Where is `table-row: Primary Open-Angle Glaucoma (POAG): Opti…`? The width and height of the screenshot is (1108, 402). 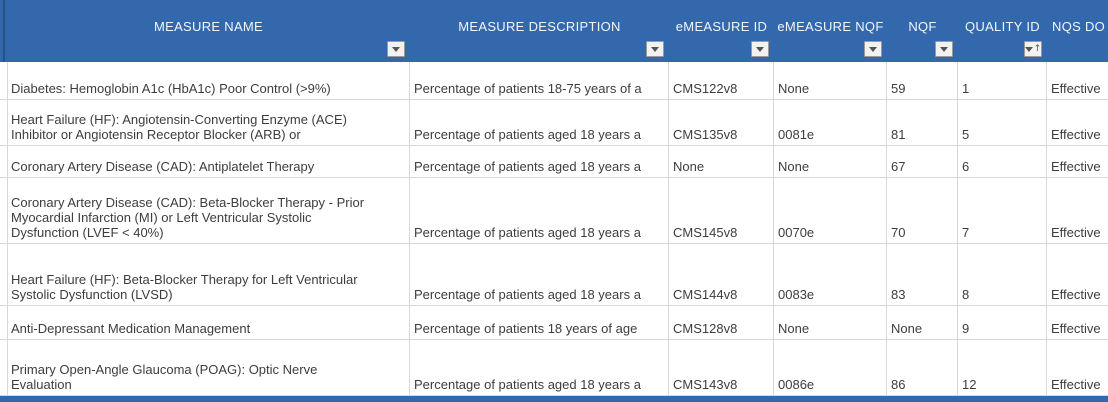
table-row: Primary Open-Angle Glaucoma (POAG): Opti… is located at coordinates (554, 368).